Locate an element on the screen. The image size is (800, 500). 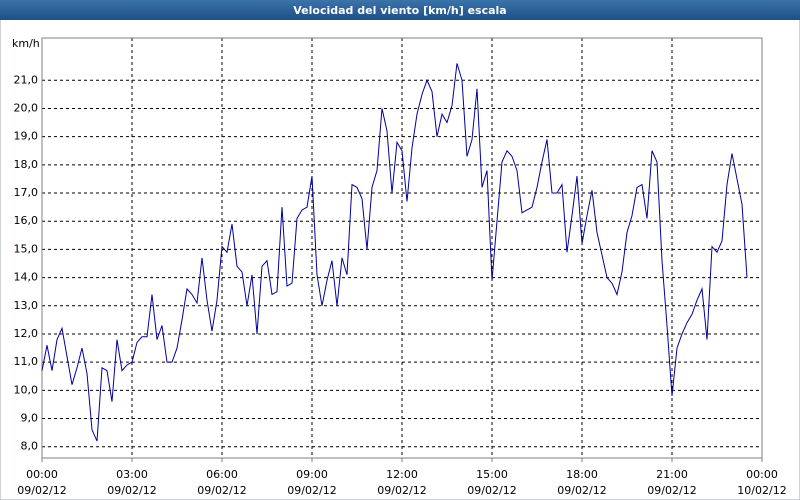
y-tick-label: 11,0 is located at coordinates (26, 361).